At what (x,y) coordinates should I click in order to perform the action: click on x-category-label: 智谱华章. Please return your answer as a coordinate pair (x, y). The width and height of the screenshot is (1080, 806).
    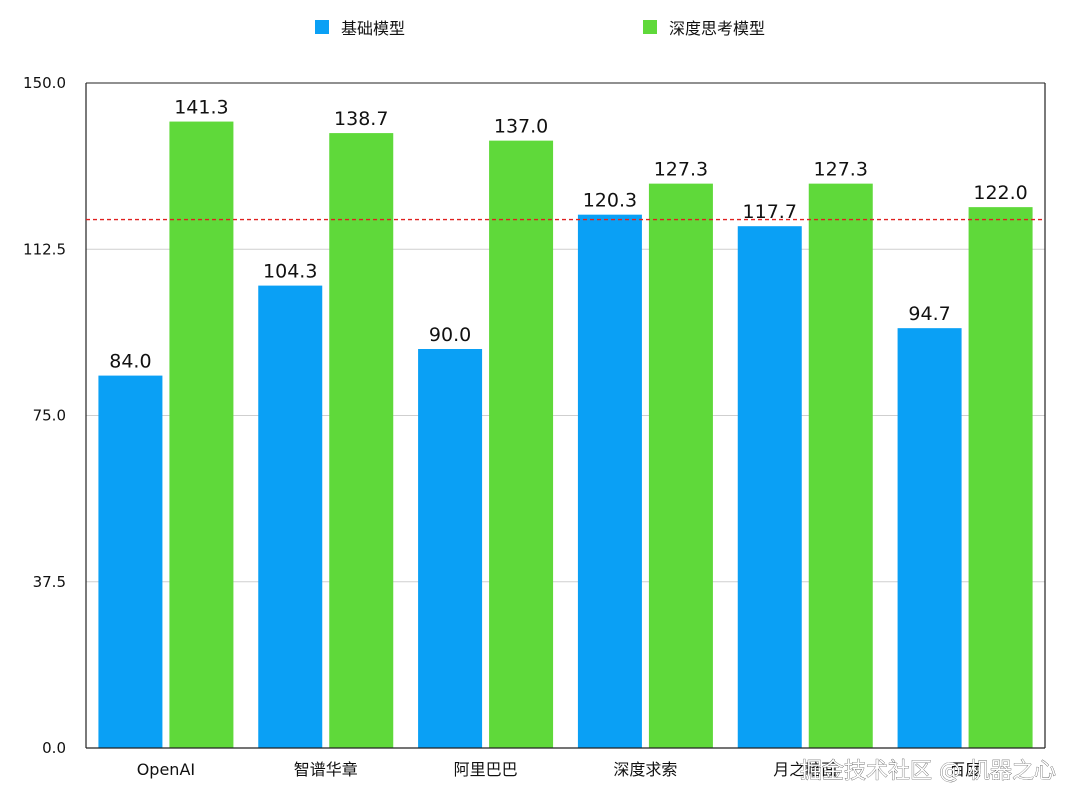
    Looking at the image, I should click on (326, 769).